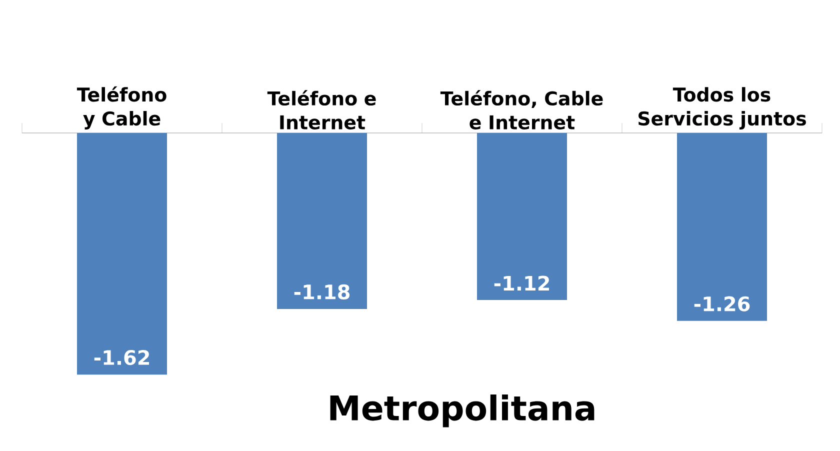 The image size is (840, 451). I want to click on x-tick-label: Teléfono y Cable, so click(121, 108).